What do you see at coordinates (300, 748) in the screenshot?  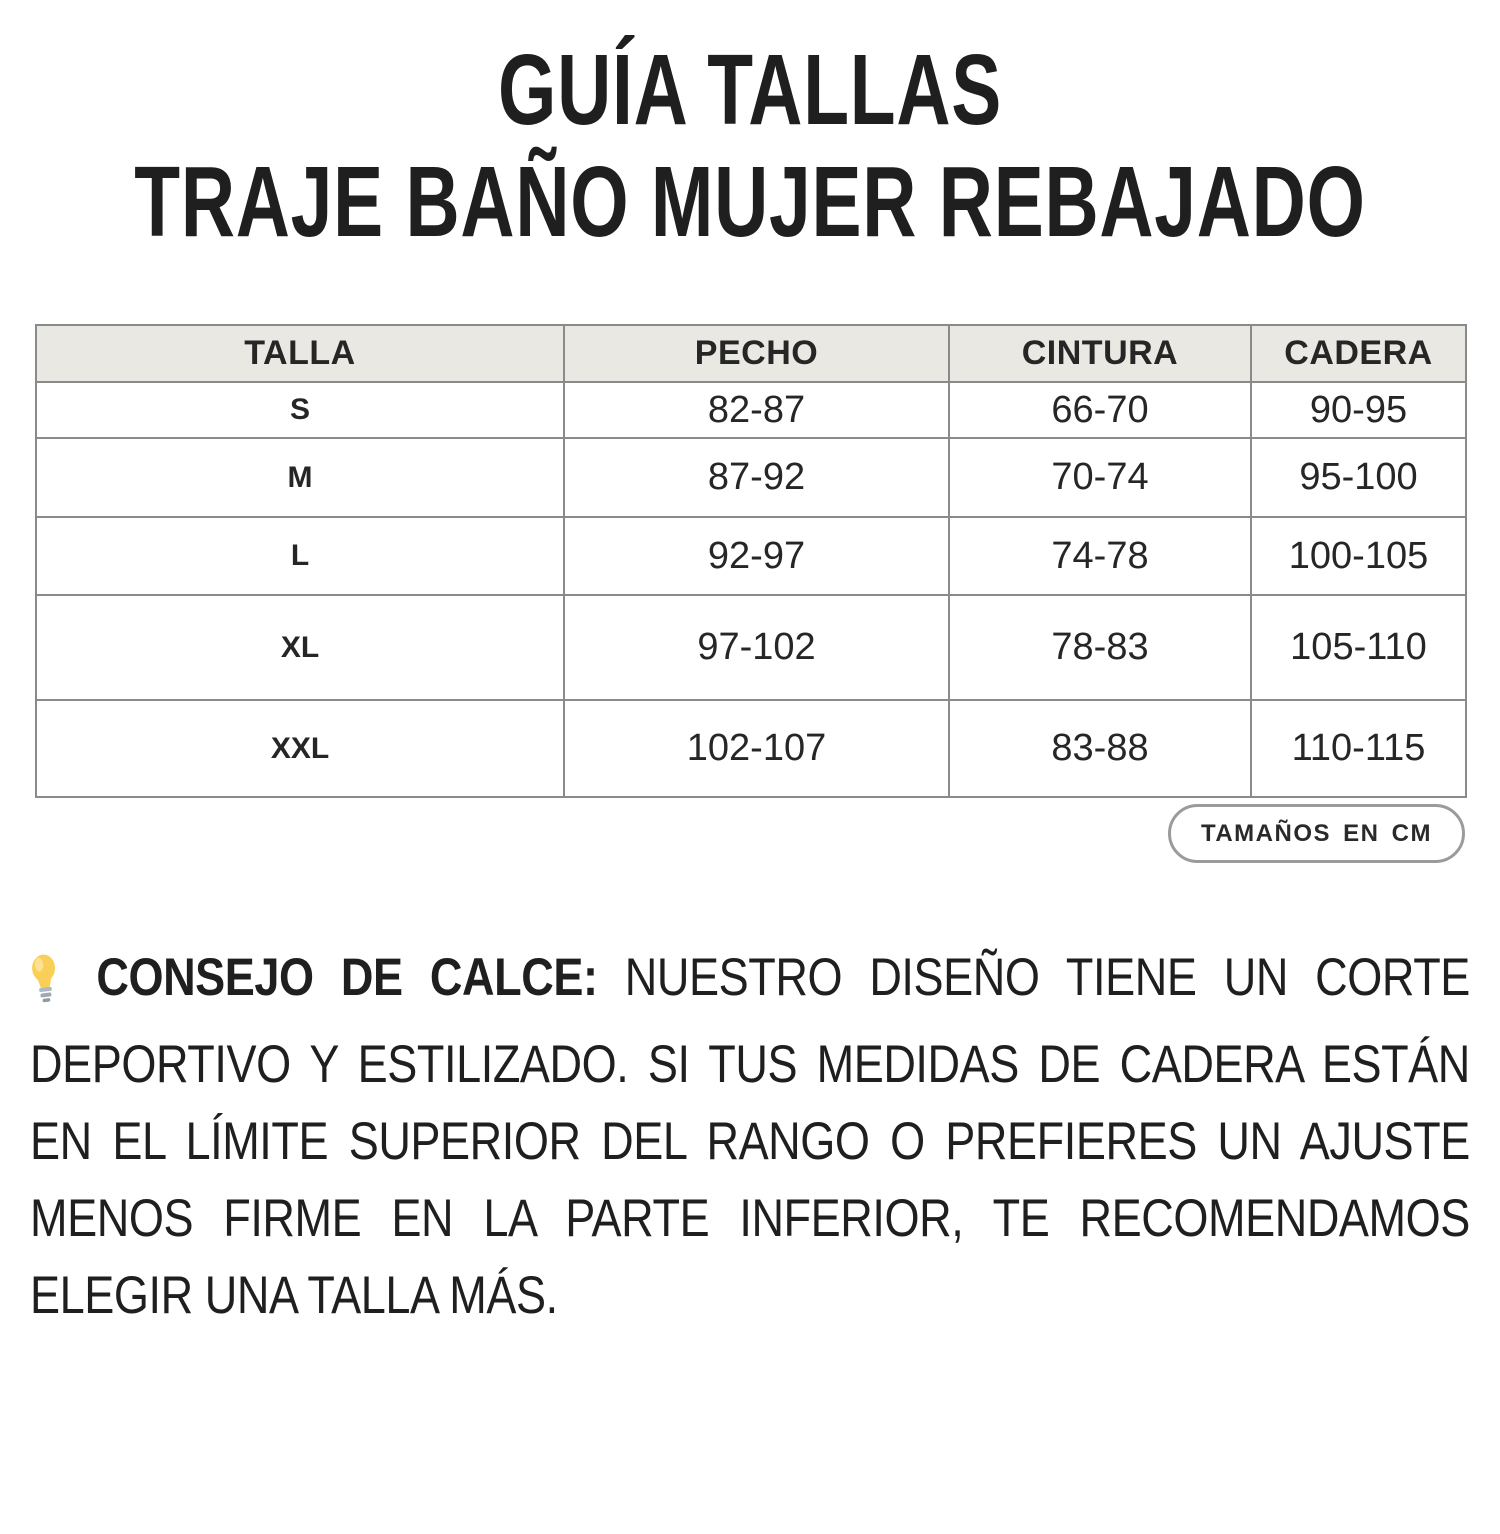 I see `size-label: XXL` at bounding box center [300, 748].